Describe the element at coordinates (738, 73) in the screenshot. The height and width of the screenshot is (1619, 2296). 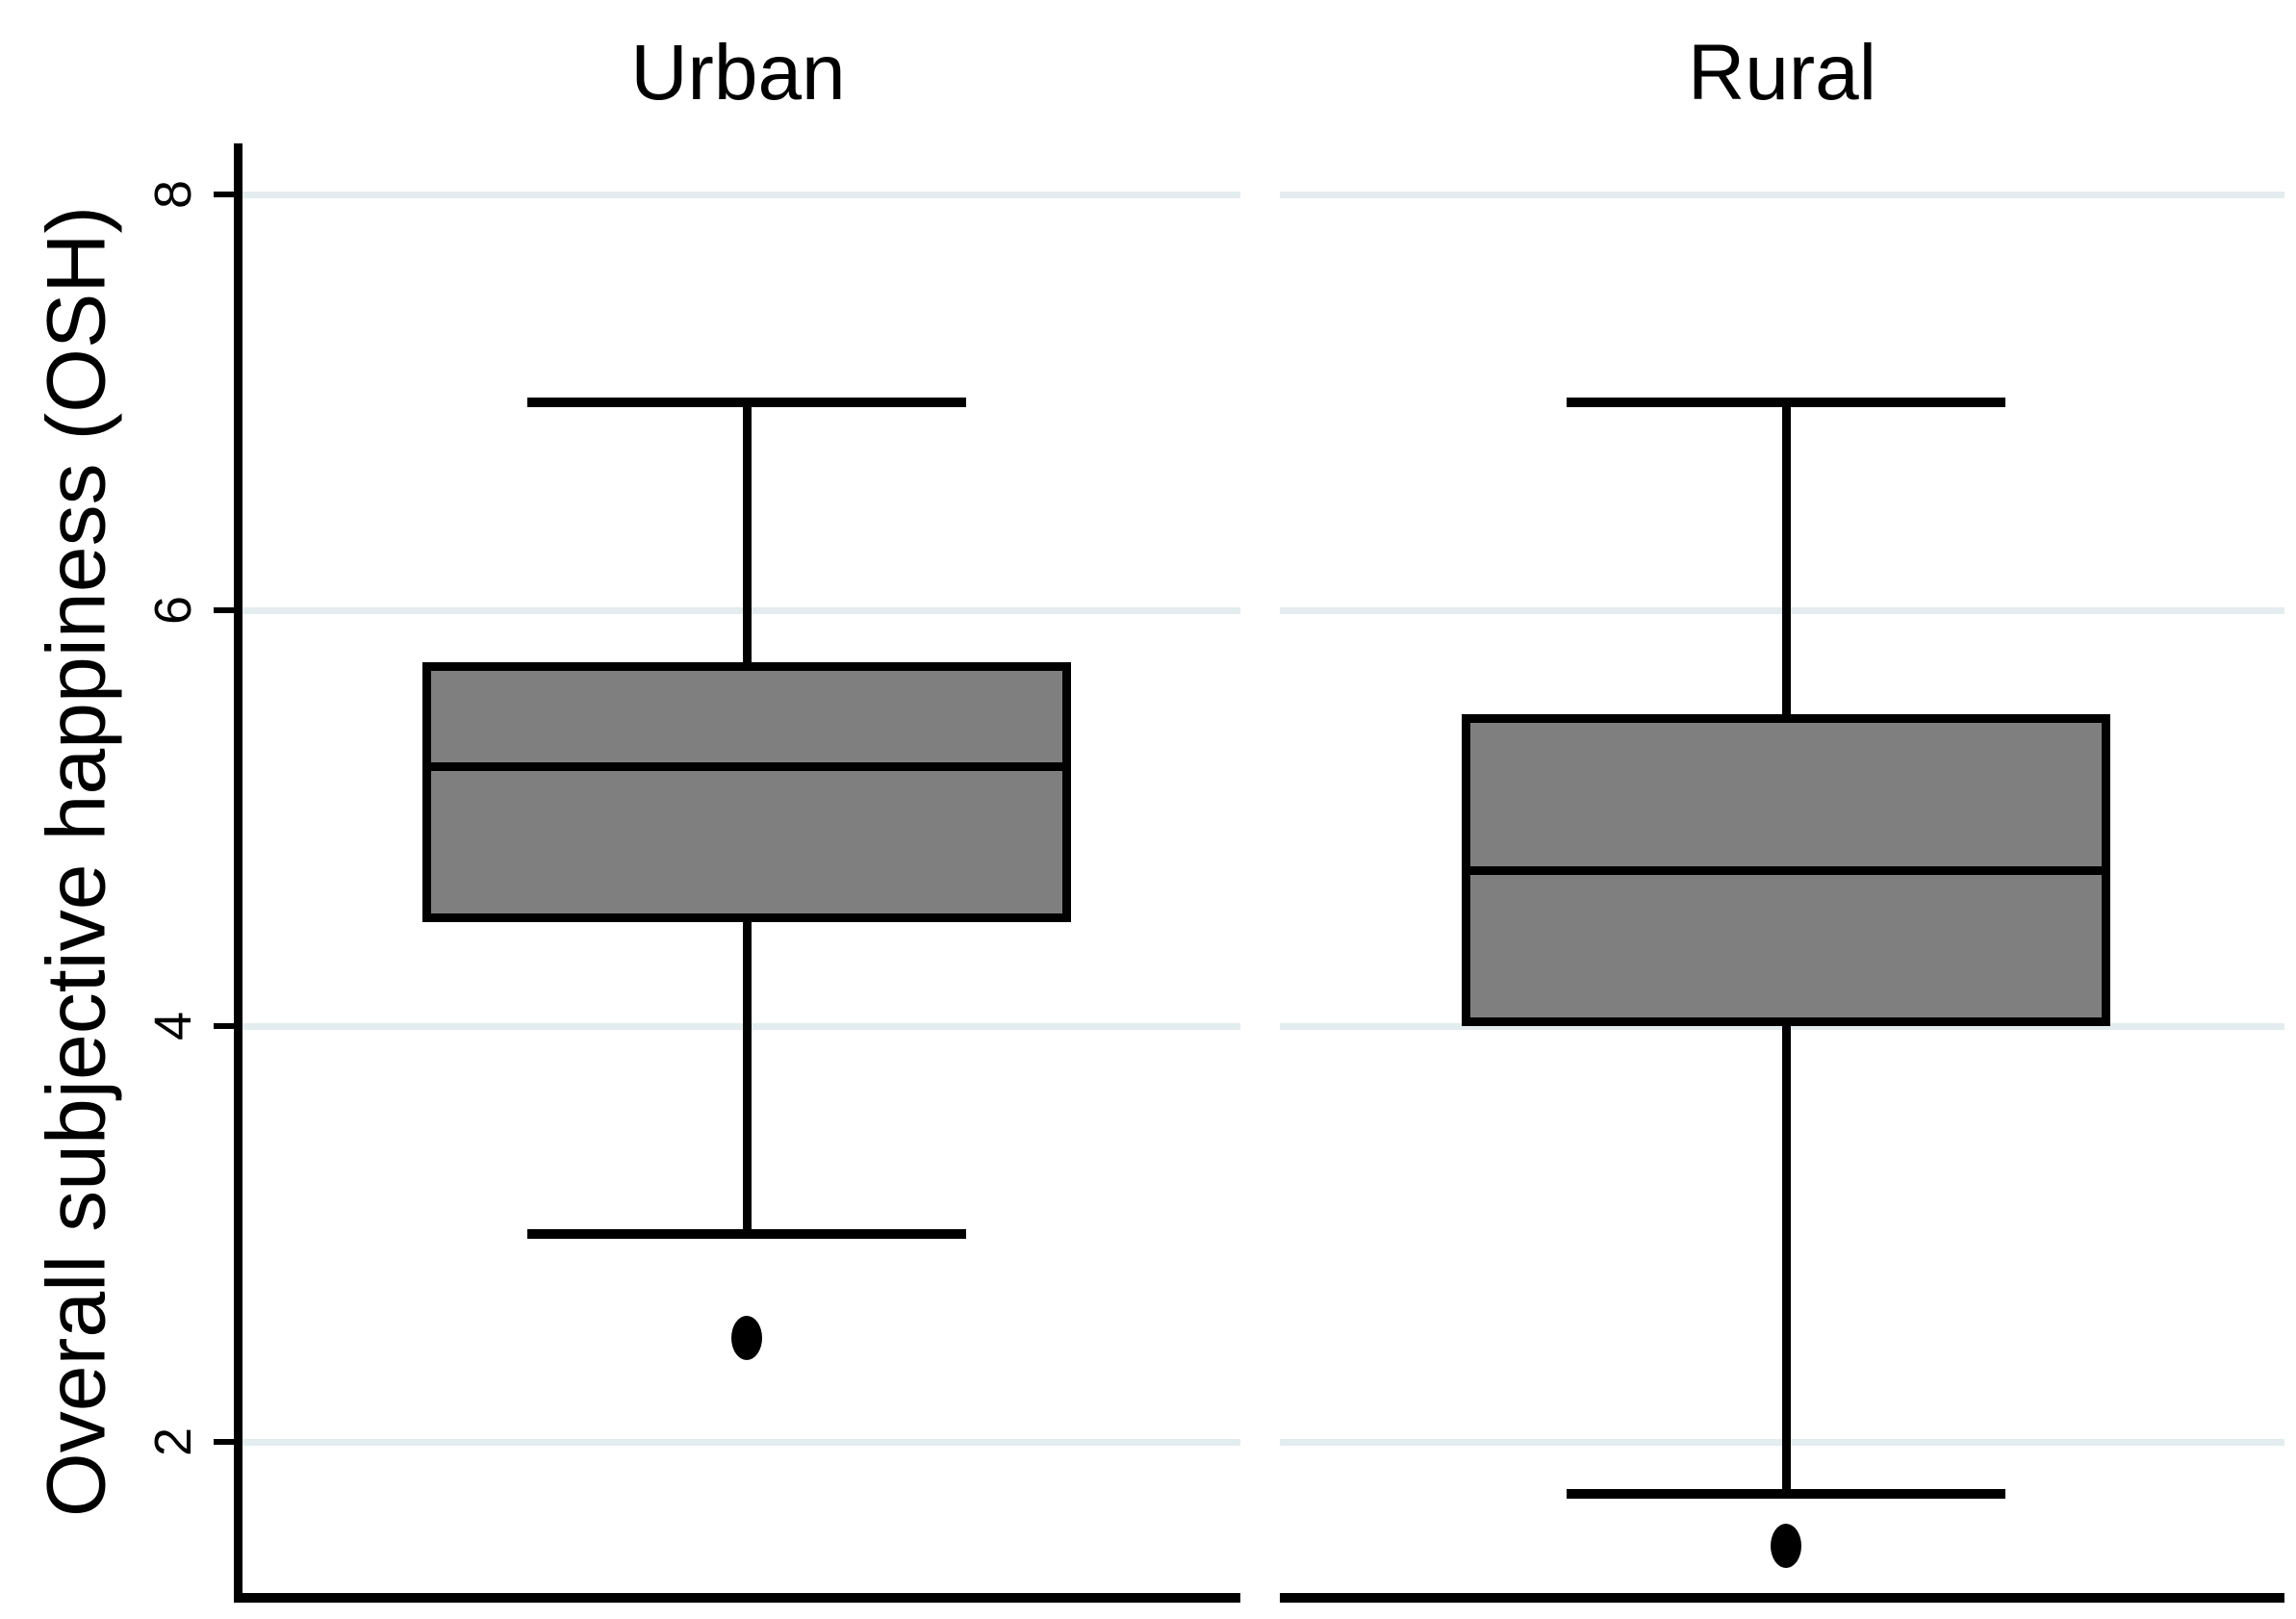
I see `panel-title-urban: Urban` at that location.